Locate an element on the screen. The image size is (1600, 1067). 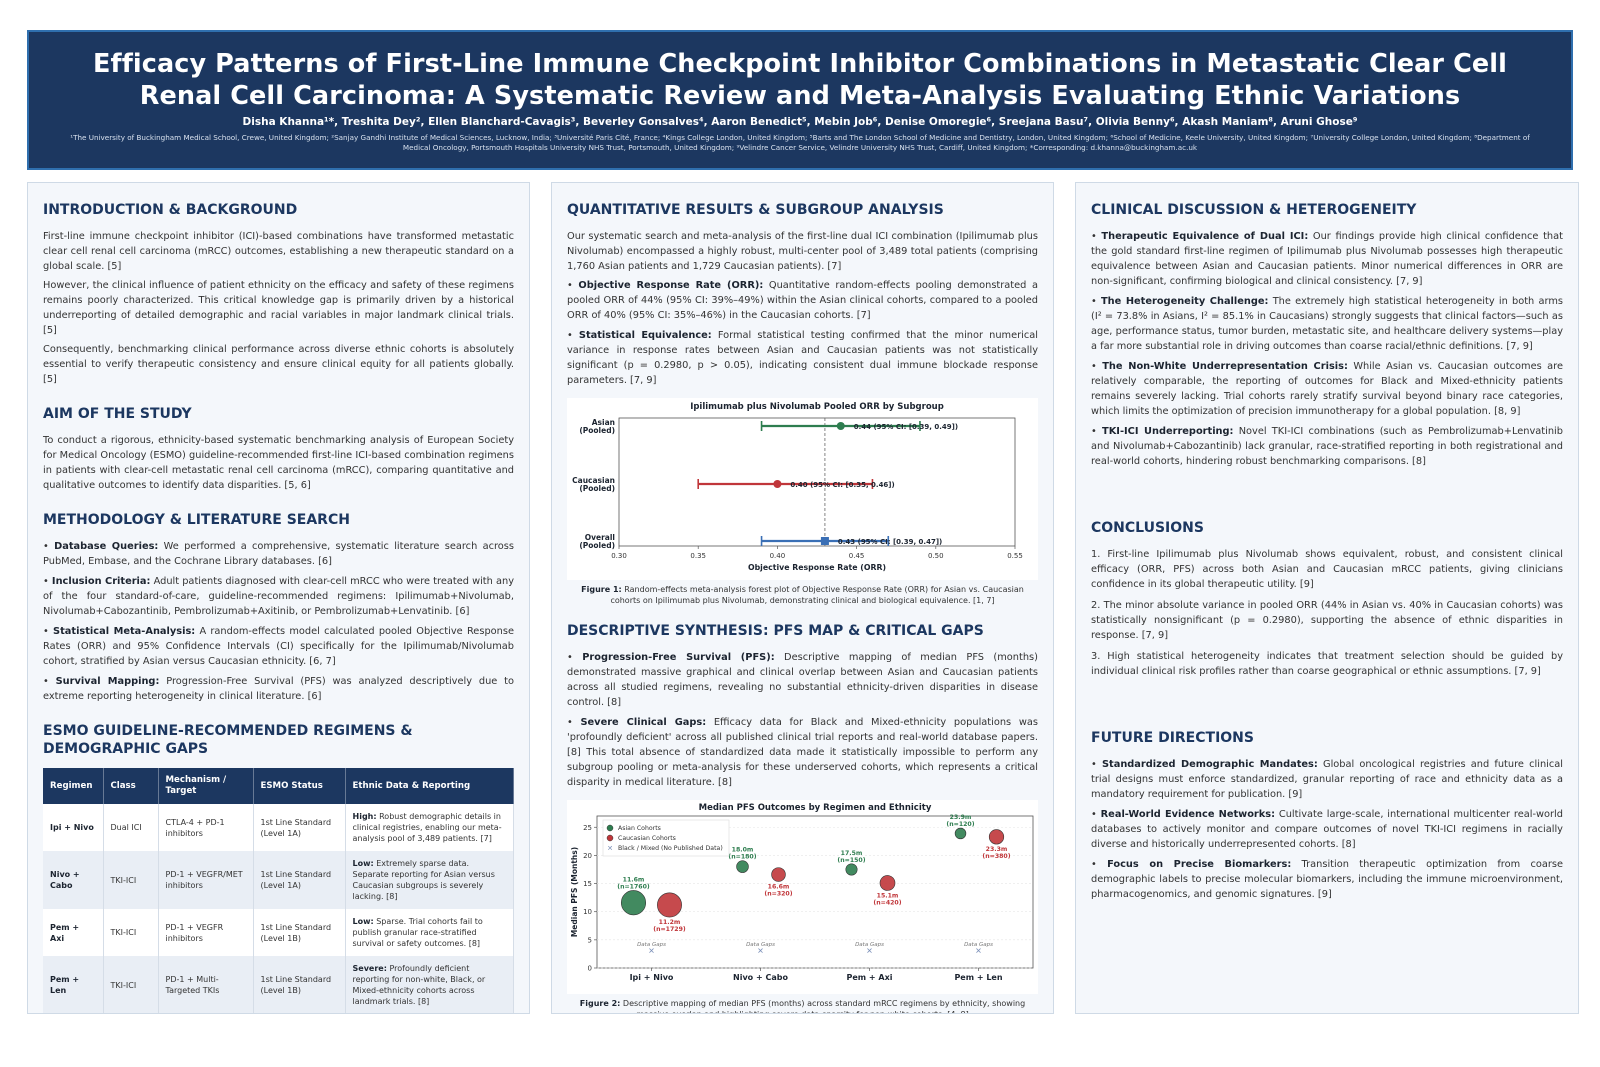
regimens-heading-line-2: DEMOGRAPHIC GAPS is located at coordinates (126, 749).